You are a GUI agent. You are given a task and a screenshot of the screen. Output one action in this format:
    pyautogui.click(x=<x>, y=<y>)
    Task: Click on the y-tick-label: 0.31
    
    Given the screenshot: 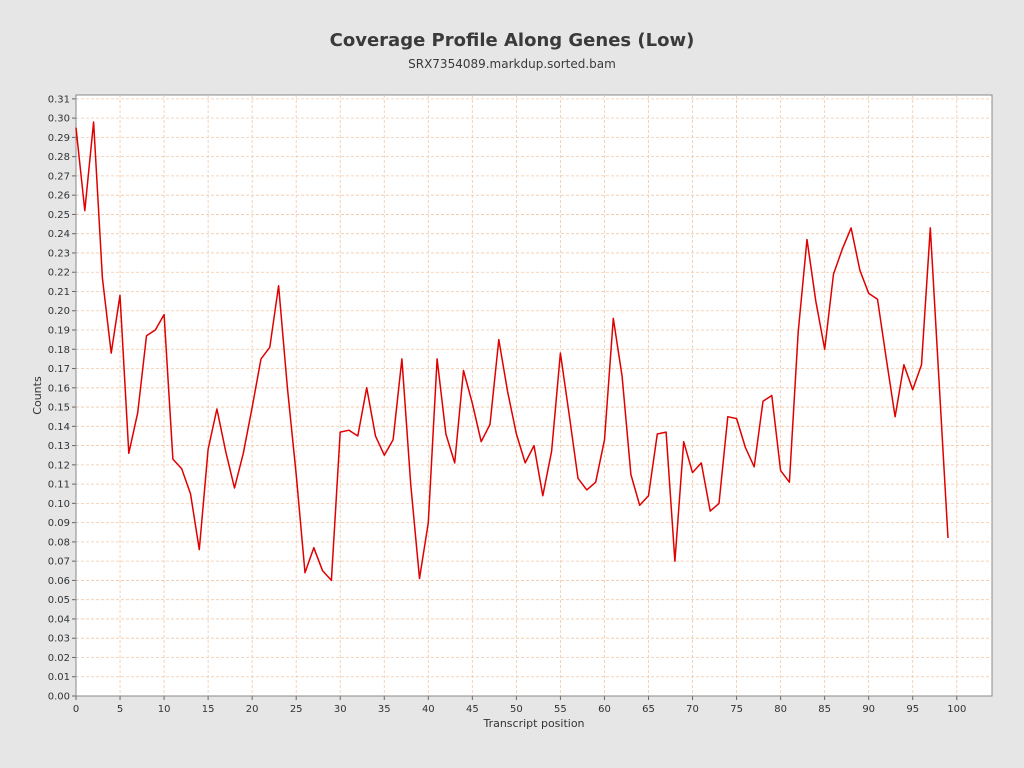 What is the action you would take?
    pyautogui.click(x=59, y=99)
    